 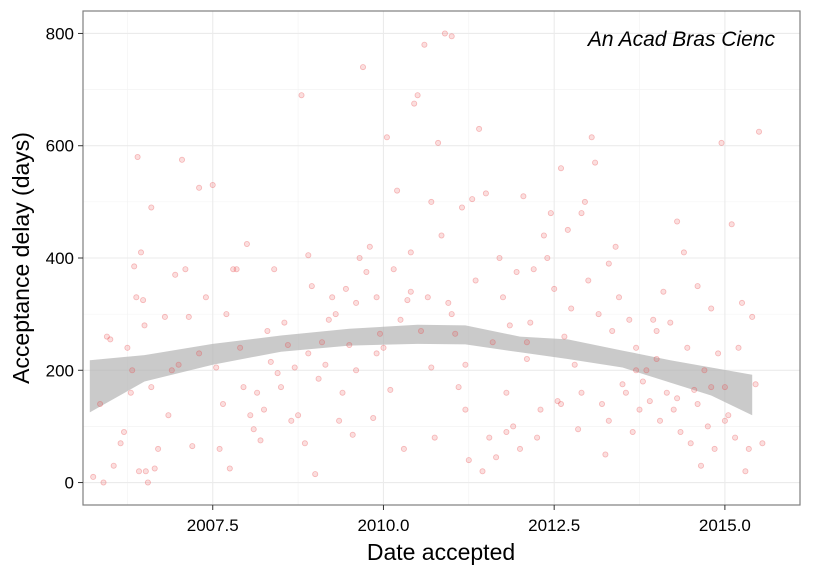 What do you see at coordinates (213, 525) in the screenshot?
I see `x-tick-label: 2007.5` at bounding box center [213, 525].